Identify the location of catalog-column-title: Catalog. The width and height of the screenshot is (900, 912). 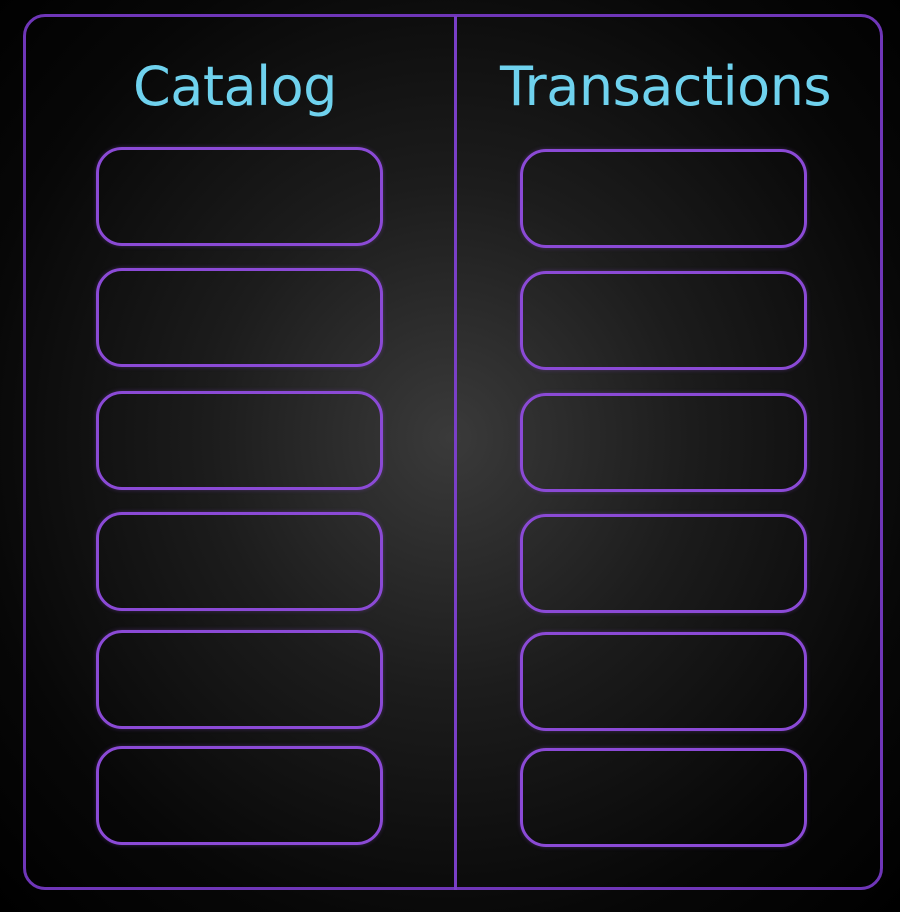
(235, 86).